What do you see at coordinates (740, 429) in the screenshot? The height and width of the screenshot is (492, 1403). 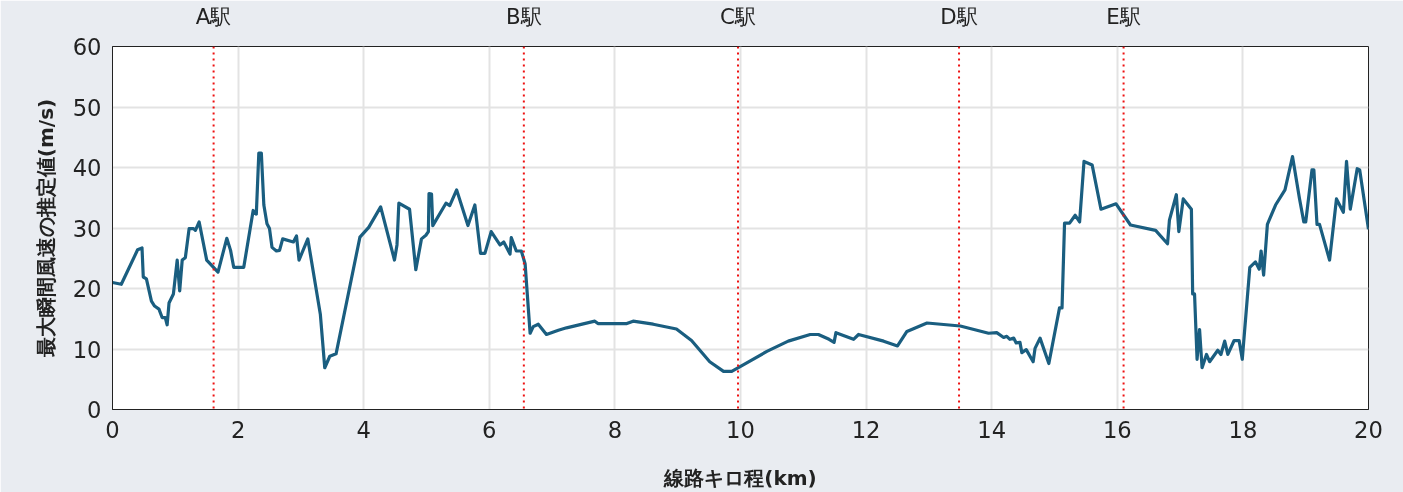 I see `x-tick-label: 10` at bounding box center [740, 429].